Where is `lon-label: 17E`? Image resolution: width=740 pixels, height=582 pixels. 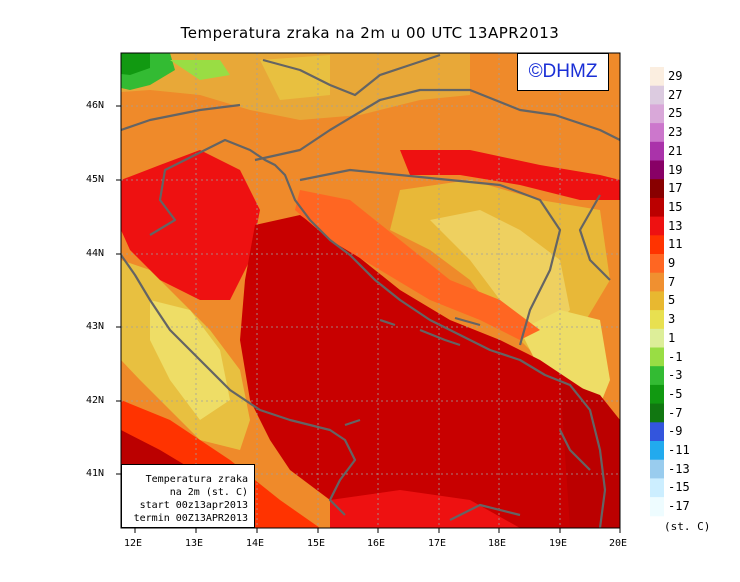 lon-label: 17E is located at coordinates (437, 543).